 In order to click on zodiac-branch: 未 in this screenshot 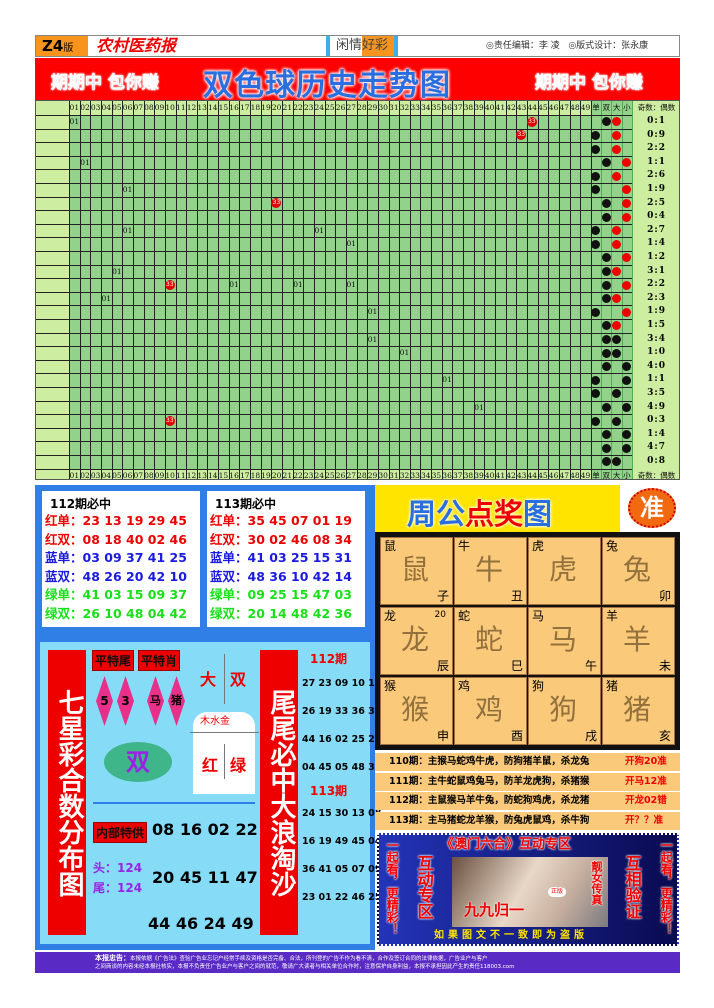, I will do `click(664, 666)`.